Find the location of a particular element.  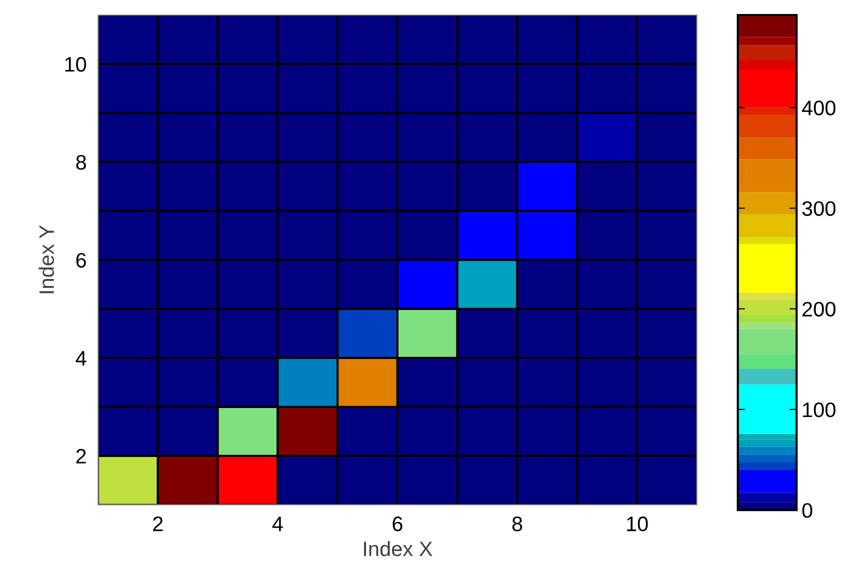

color-bar-label: 200 is located at coordinates (819, 309).